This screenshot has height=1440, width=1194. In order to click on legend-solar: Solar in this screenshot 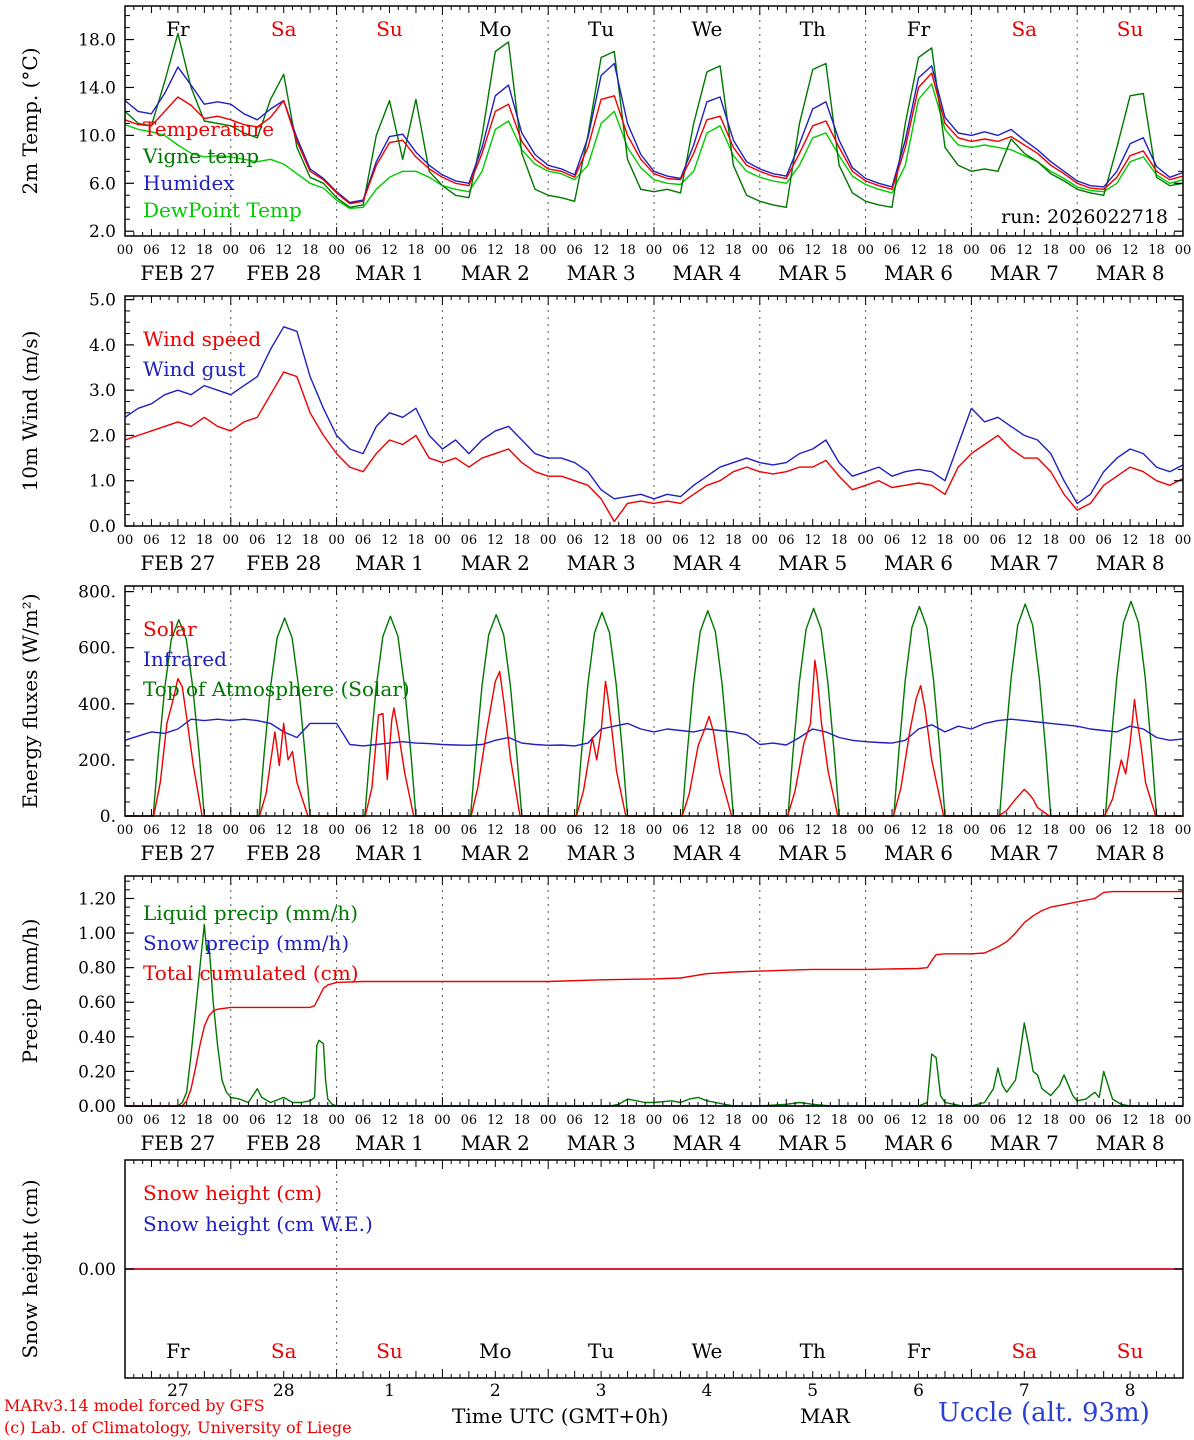, I will do `click(170, 629)`.